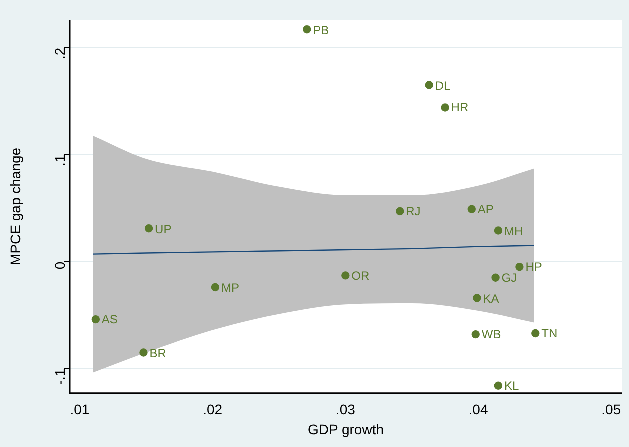 Image resolution: width=629 pixels, height=447 pixels. Describe the element at coordinates (491, 299) in the screenshot. I see `annotation: KA` at that location.